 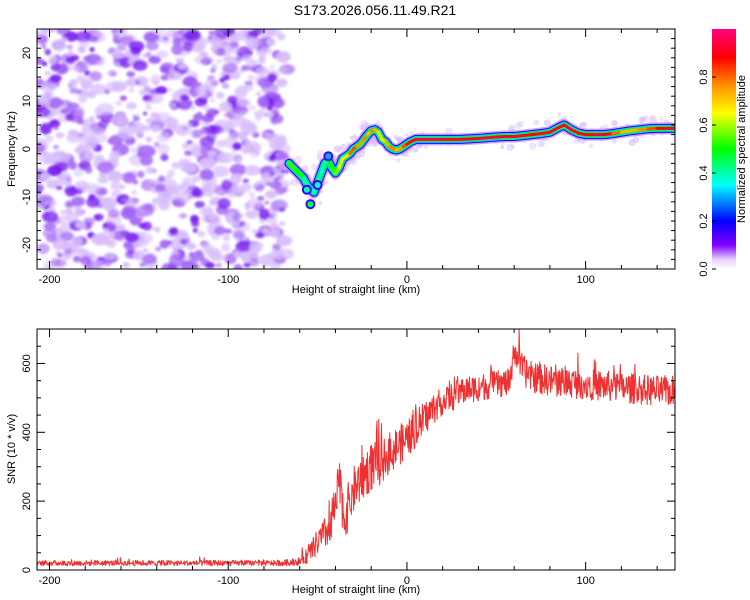 What do you see at coordinates (27, 101) in the screenshot?
I see `y-tick-label: 10` at bounding box center [27, 101].